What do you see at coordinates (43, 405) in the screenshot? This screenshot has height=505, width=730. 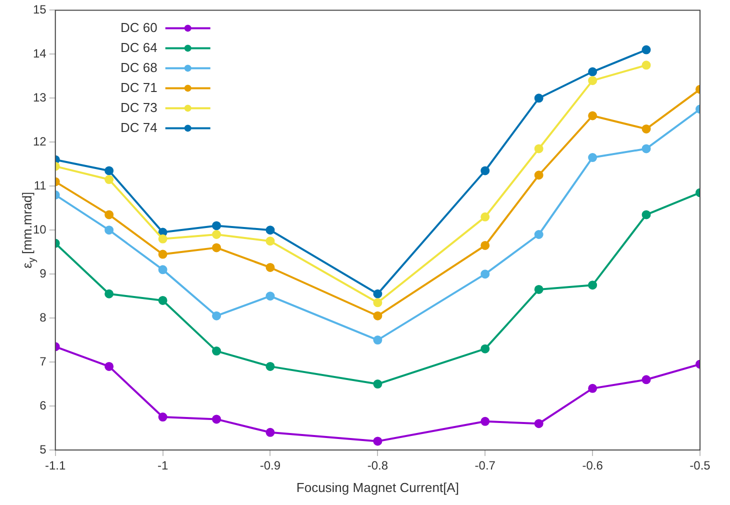 I see `y-tick-label: 6` at bounding box center [43, 405].